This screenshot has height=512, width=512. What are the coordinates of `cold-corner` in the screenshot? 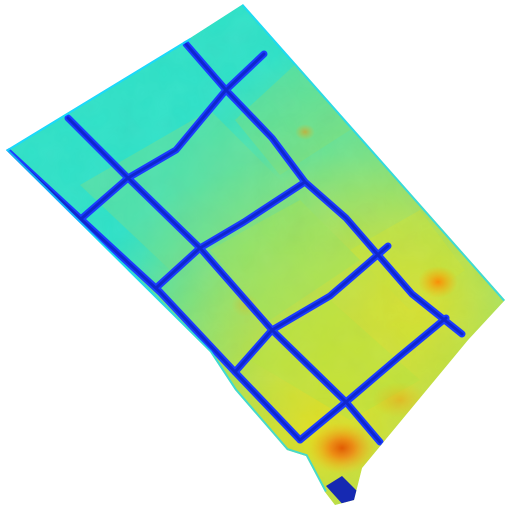 It's located at (343, 490).